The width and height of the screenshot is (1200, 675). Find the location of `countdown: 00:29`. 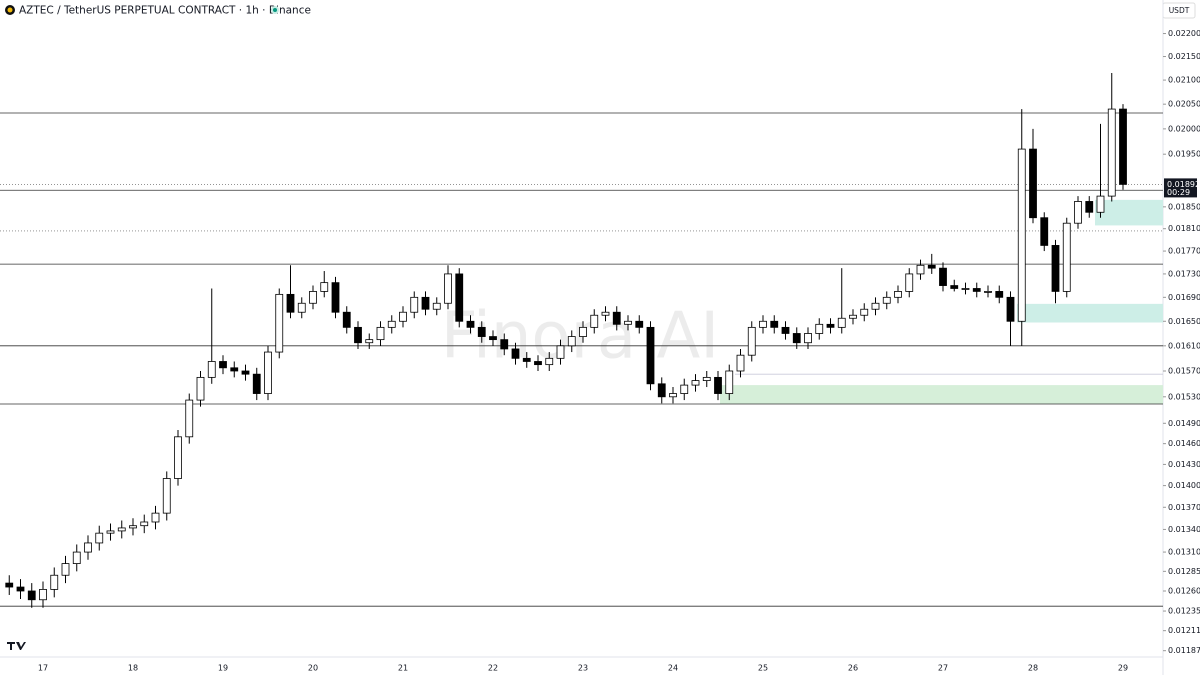

countdown: 00:29 is located at coordinates (1178, 192).